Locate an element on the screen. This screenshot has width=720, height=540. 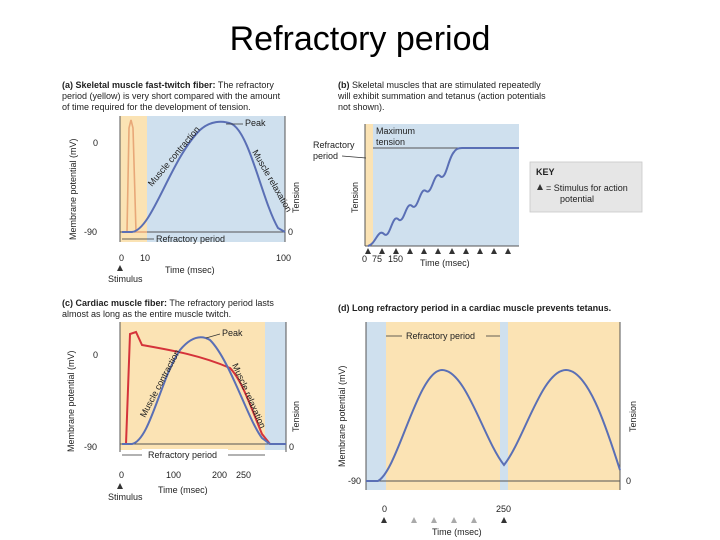
panel-c-refractory-label-bg is located at coordinates (185, 454).